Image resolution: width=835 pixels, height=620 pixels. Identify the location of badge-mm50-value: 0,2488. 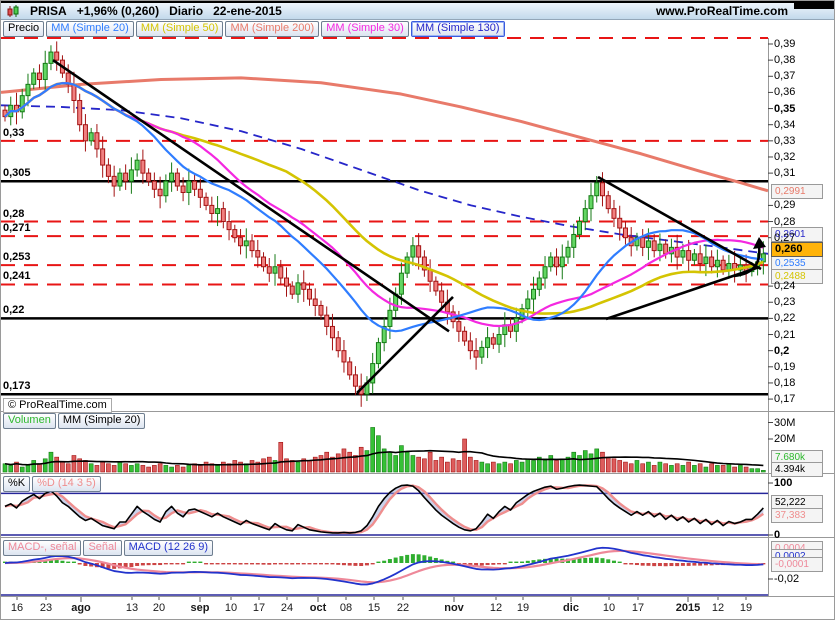
(797, 276).